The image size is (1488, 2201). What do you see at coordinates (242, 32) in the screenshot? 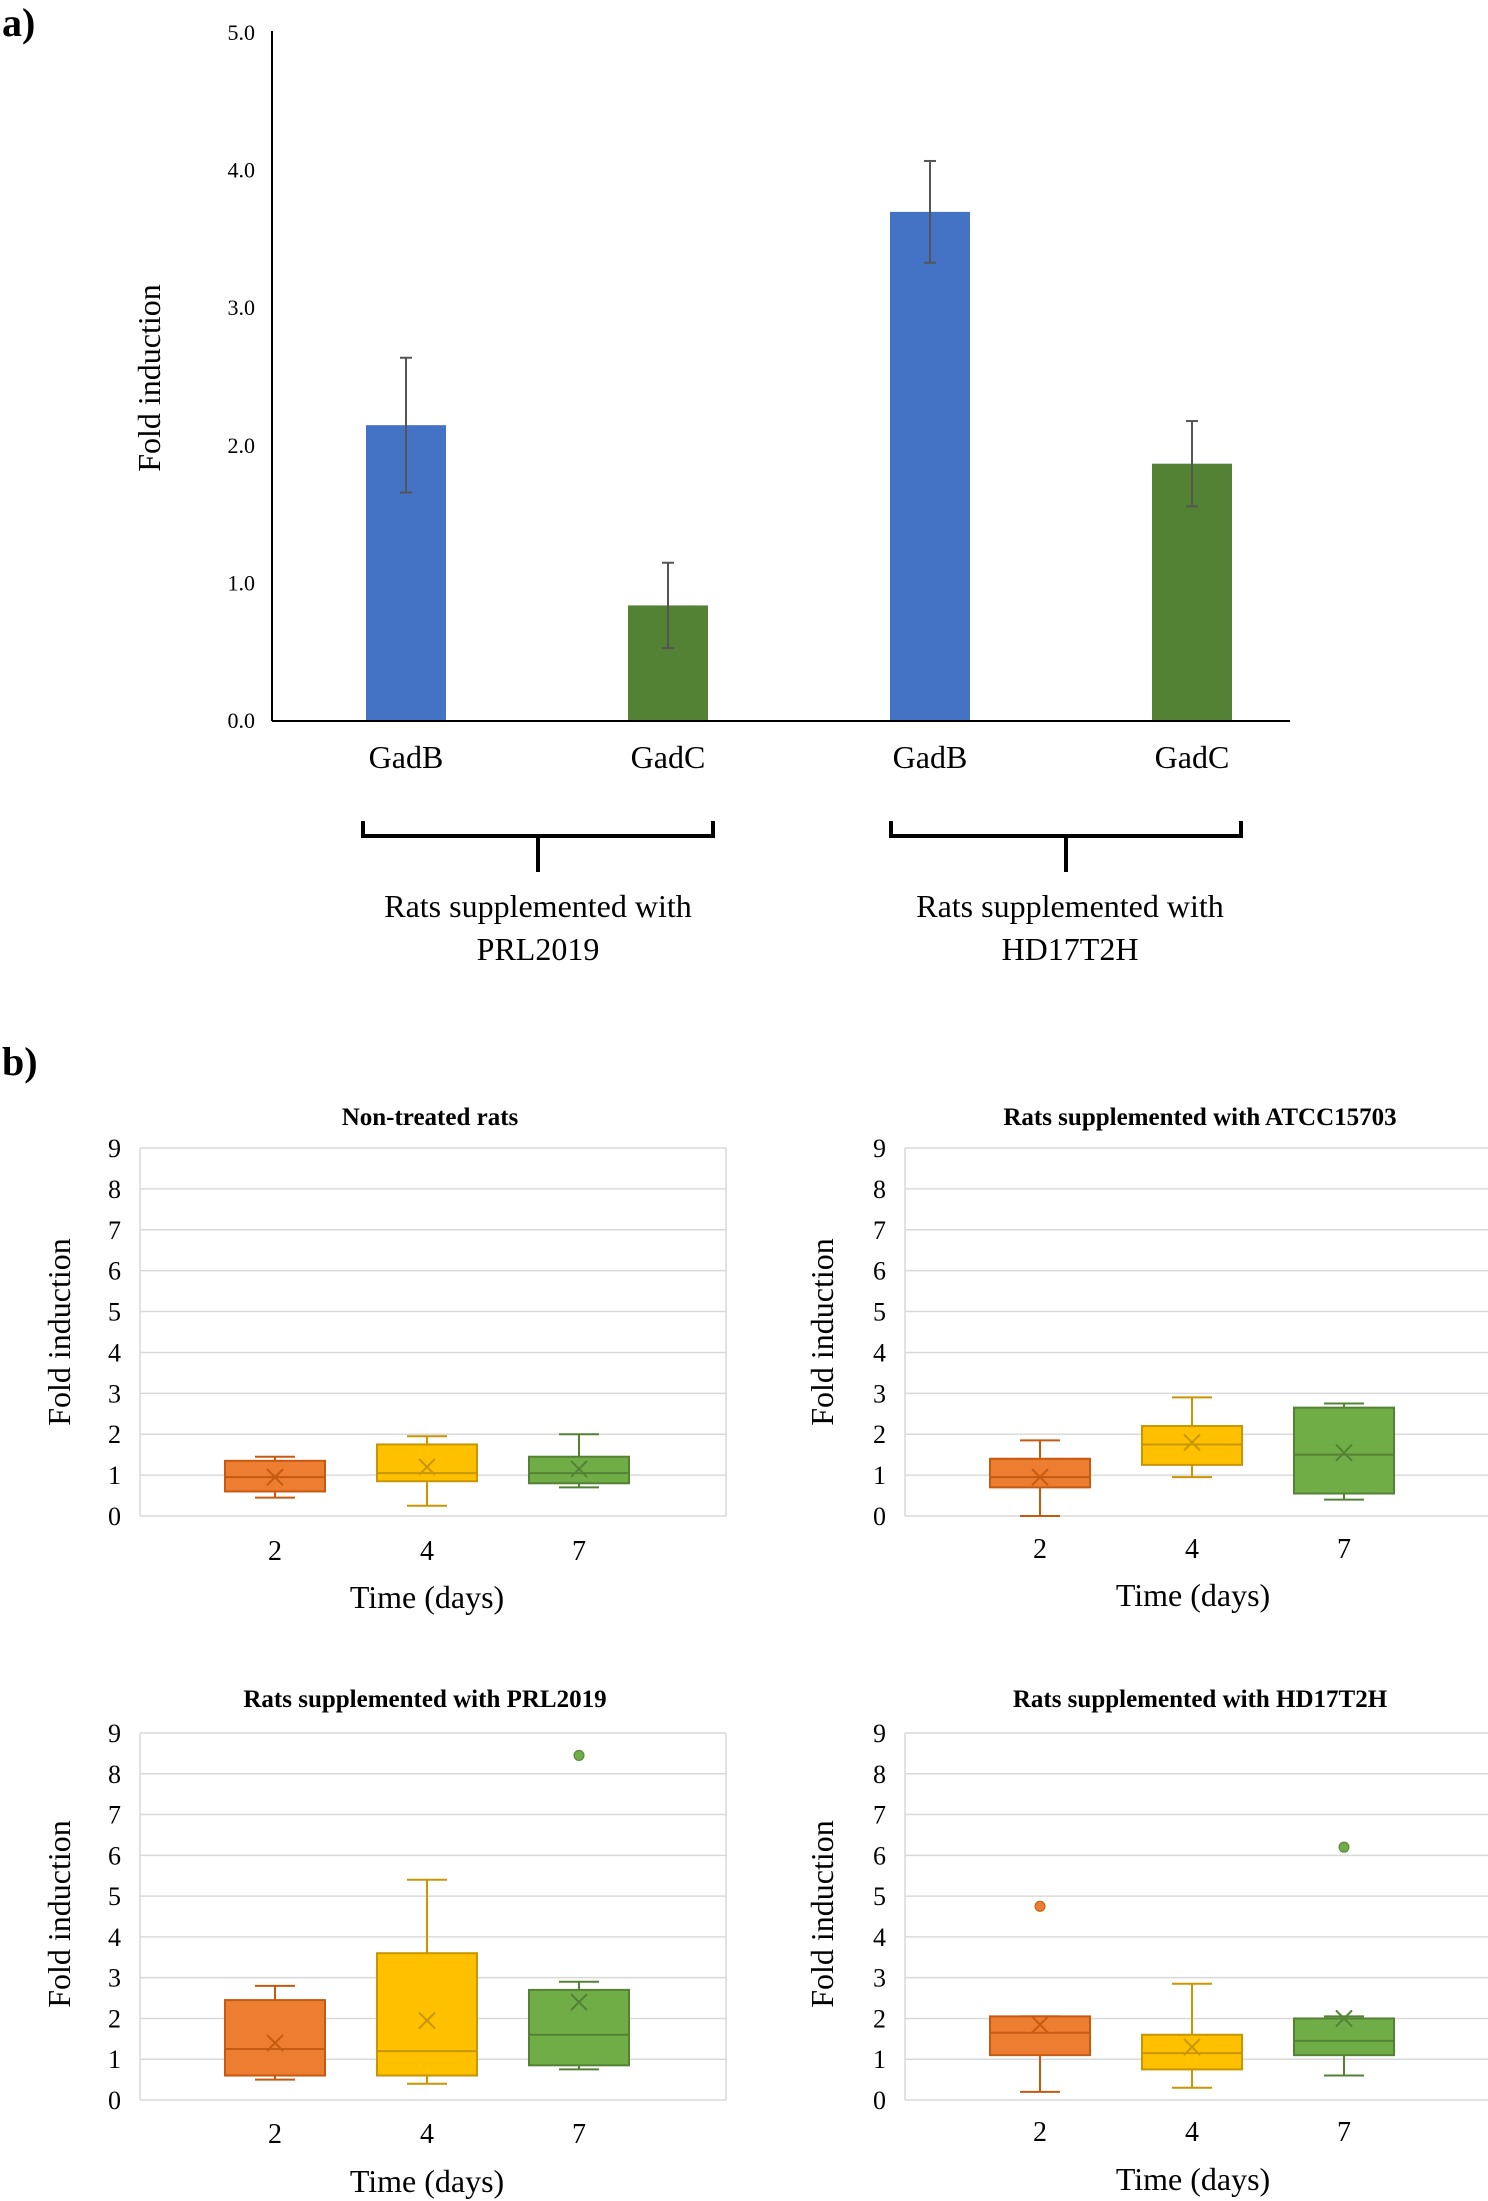
I see `y-tick-label: 5.0` at bounding box center [242, 32].